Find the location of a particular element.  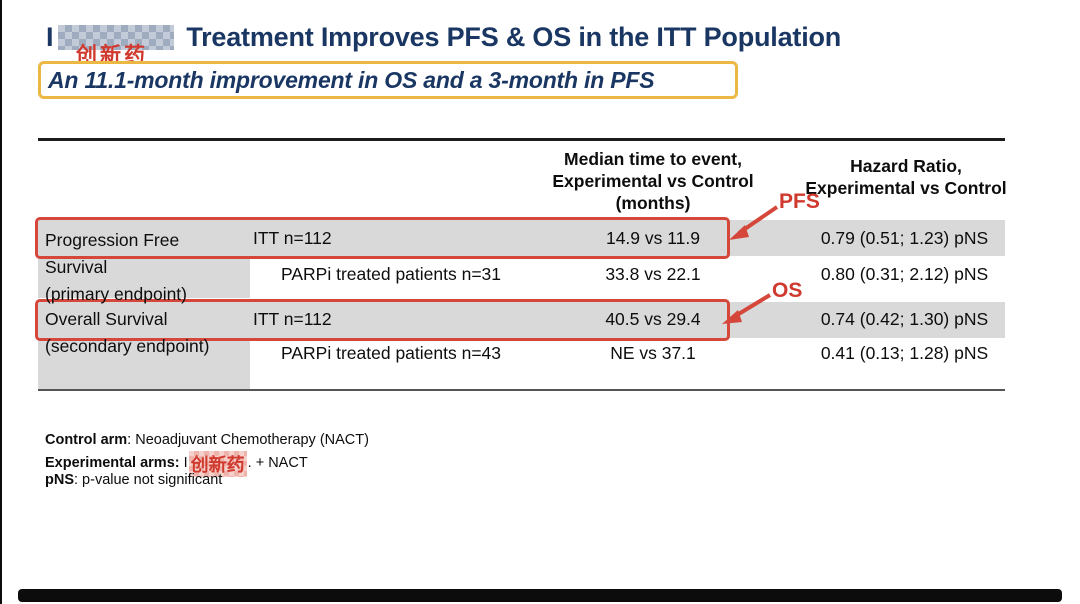

itt-os-row-shading is located at coordinates (627, 320).